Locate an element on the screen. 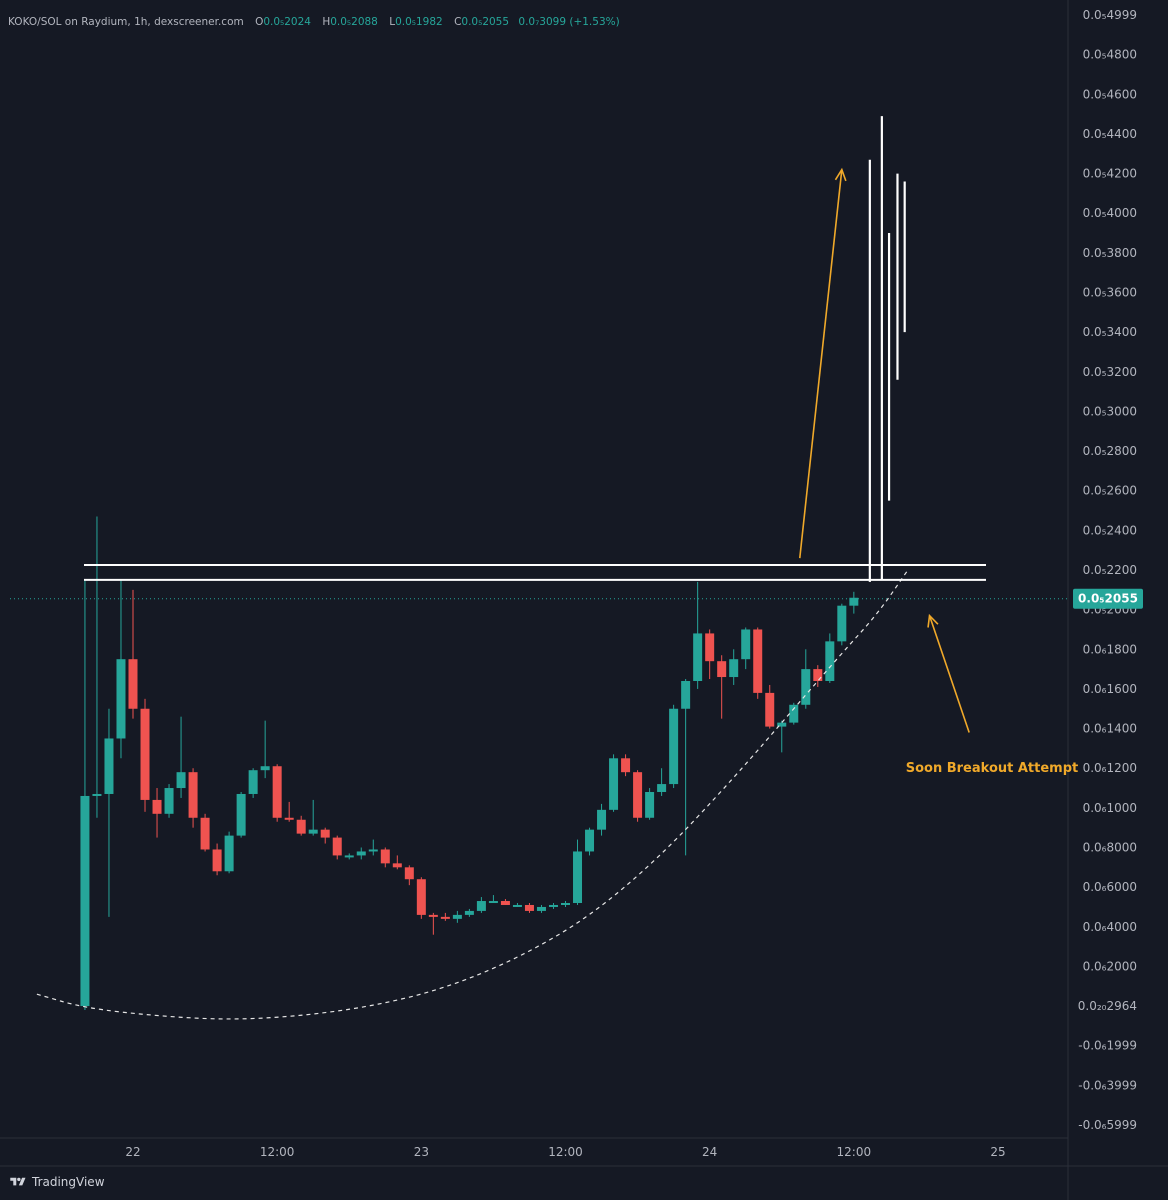 This screenshot has height=1200, width=1168. y-tick-label: 0.0₆8000 is located at coordinates (1110, 848).